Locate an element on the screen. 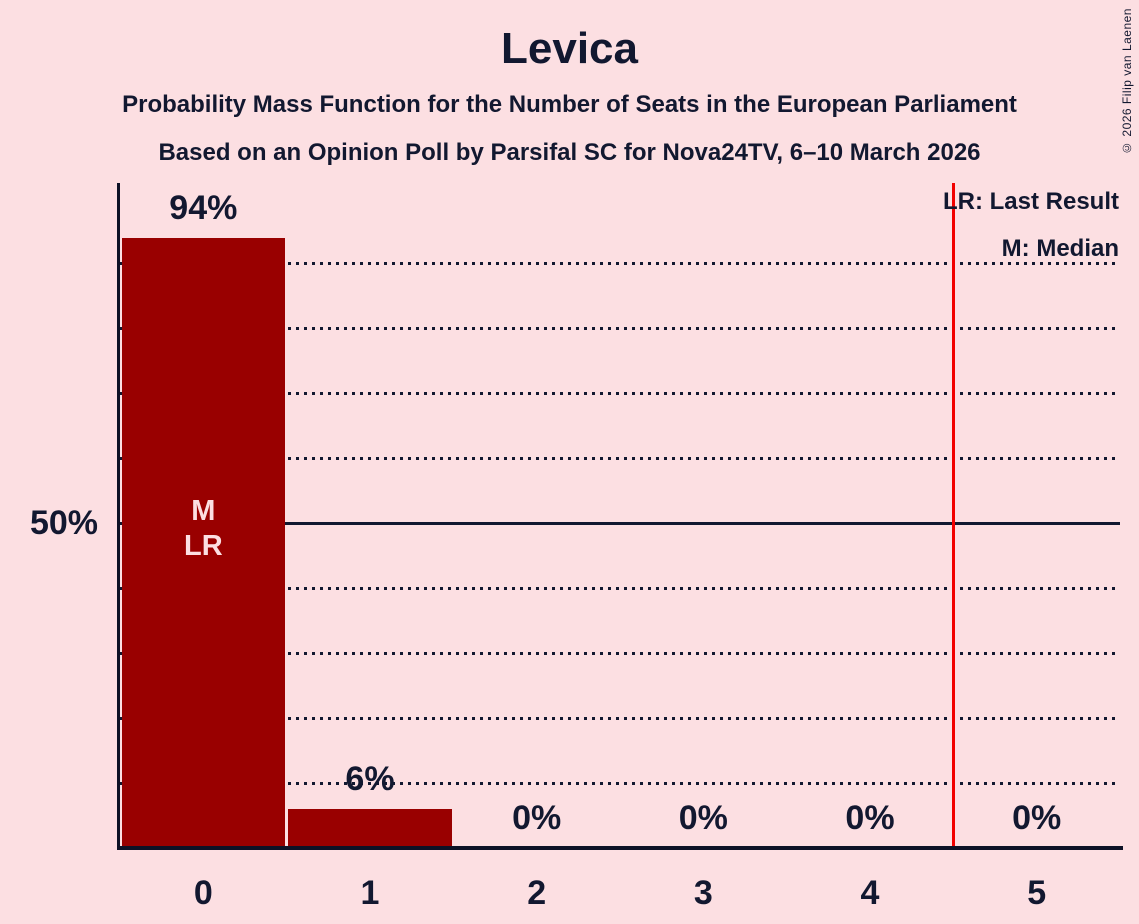  bar-value-label-5: 0% is located at coordinates (1037, 818).